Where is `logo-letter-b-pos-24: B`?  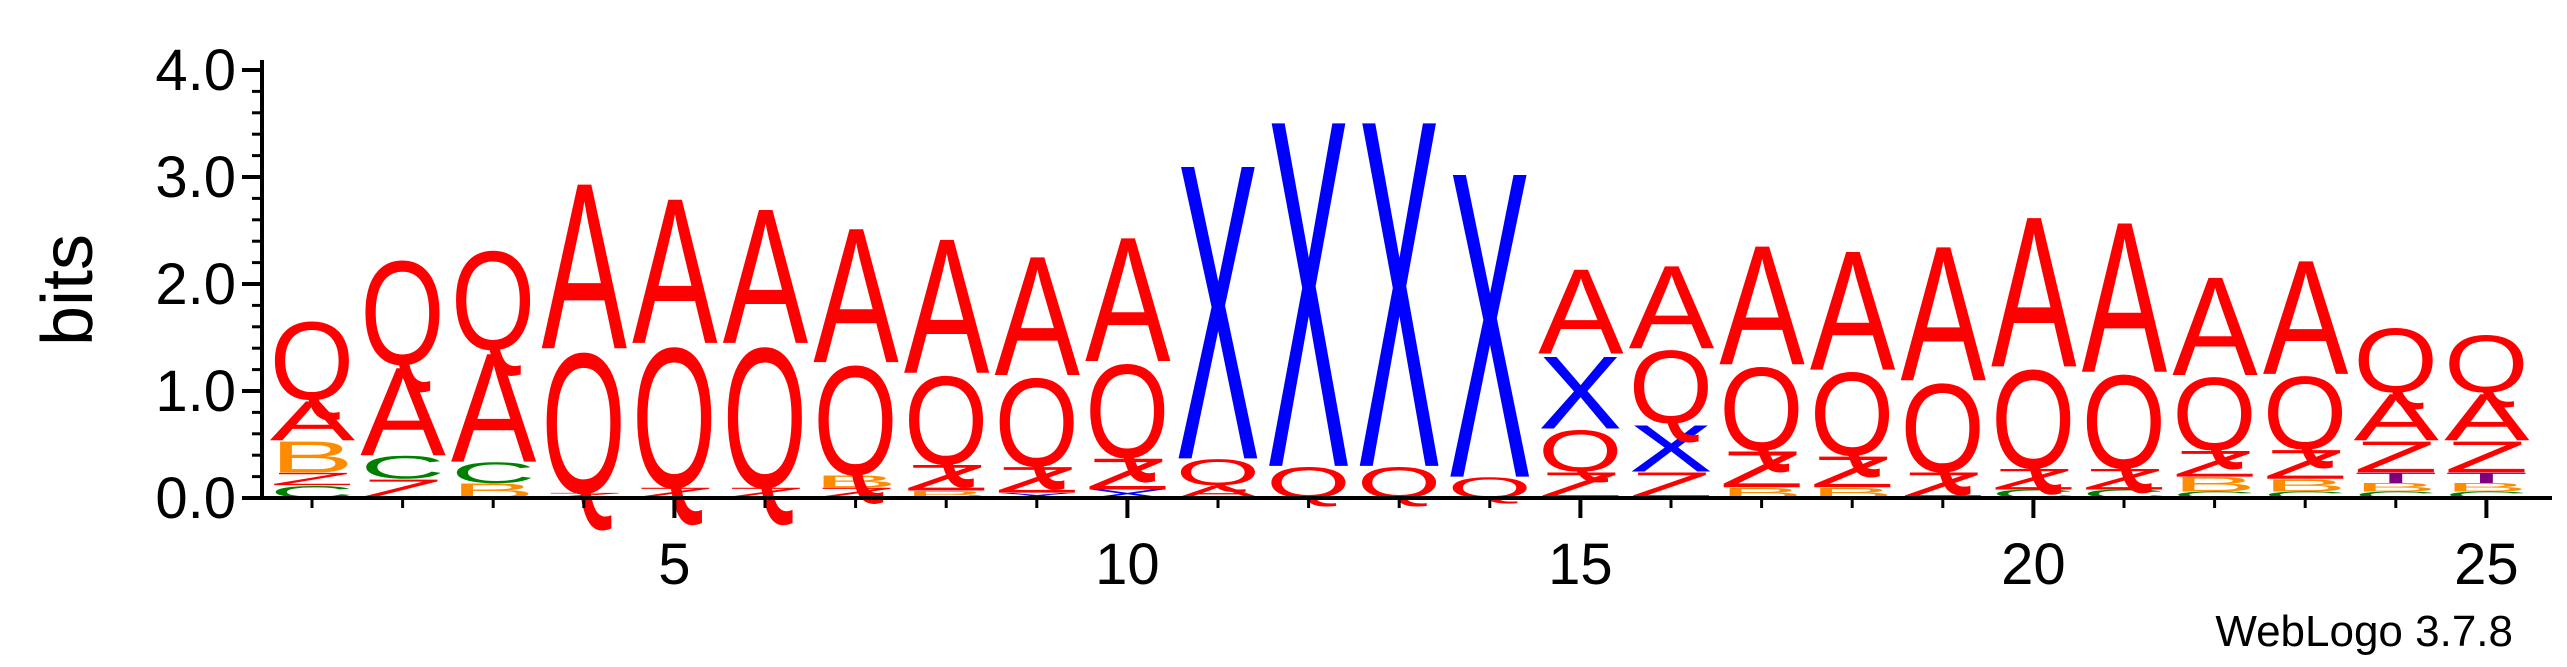 logo-letter-b-pos-24: B is located at coordinates (2396, 487).